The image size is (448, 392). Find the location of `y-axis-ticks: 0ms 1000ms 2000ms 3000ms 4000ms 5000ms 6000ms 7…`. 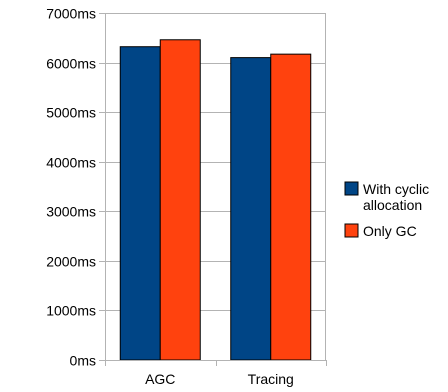

y-axis-ticks: 0ms 1000ms 2000ms 3000ms 4000ms 5000ms 6000ms 7… is located at coordinates (75, 187).